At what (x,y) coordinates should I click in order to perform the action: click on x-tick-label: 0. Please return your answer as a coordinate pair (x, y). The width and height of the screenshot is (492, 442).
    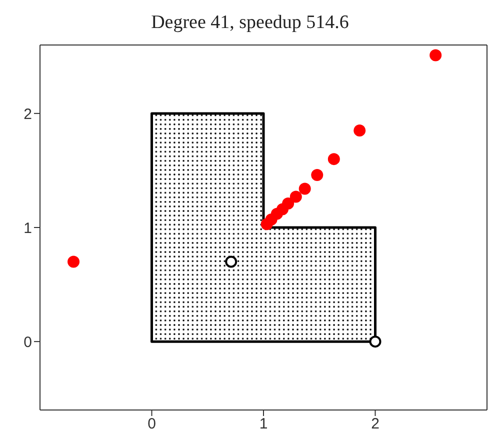
    Looking at the image, I should click on (152, 424).